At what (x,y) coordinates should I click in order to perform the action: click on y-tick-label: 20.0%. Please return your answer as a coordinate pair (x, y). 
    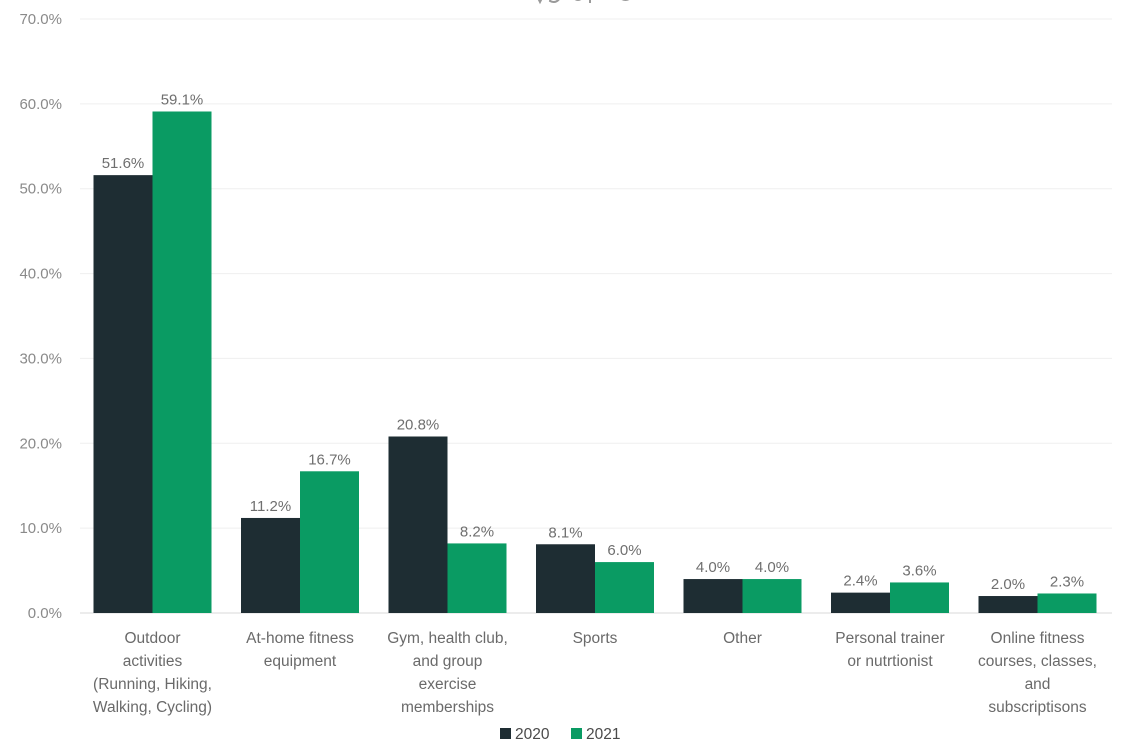
    Looking at the image, I should click on (40, 443).